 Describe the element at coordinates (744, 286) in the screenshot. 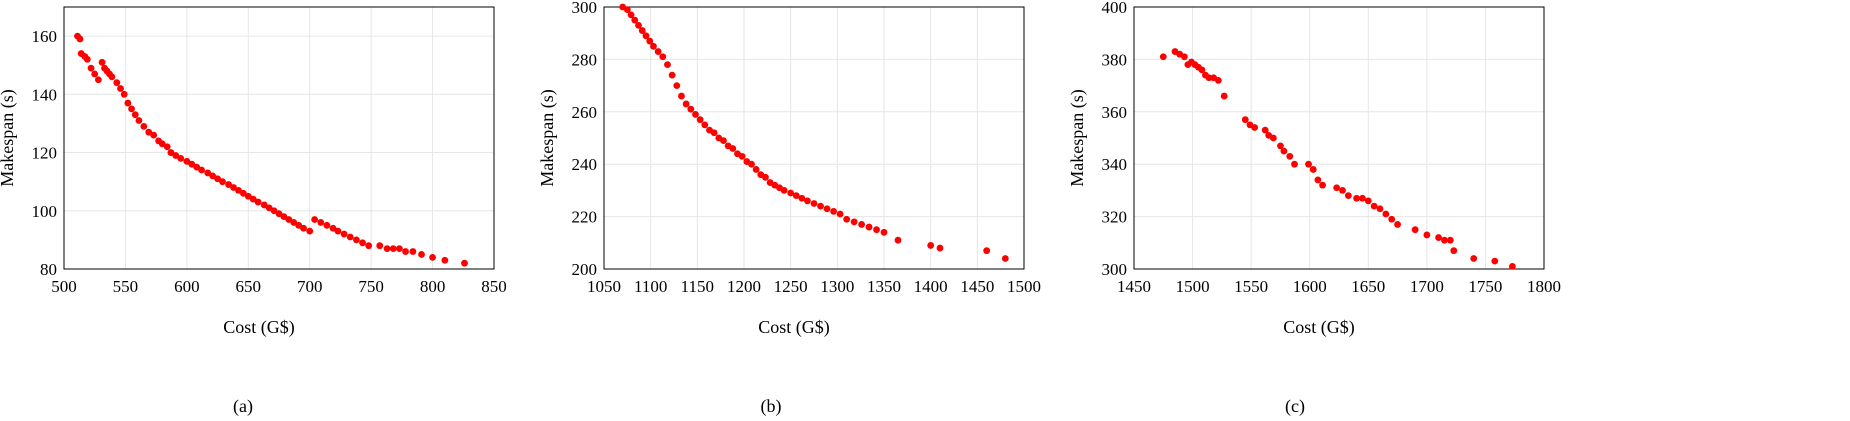

I see `x-tick-label: 1200` at that location.